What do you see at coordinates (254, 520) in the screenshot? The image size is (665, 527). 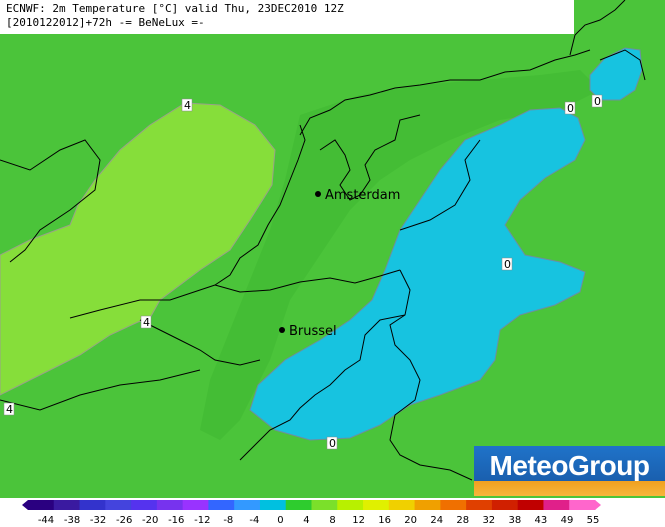 I see `legend-tick-label: -4` at bounding box center [254, 520].